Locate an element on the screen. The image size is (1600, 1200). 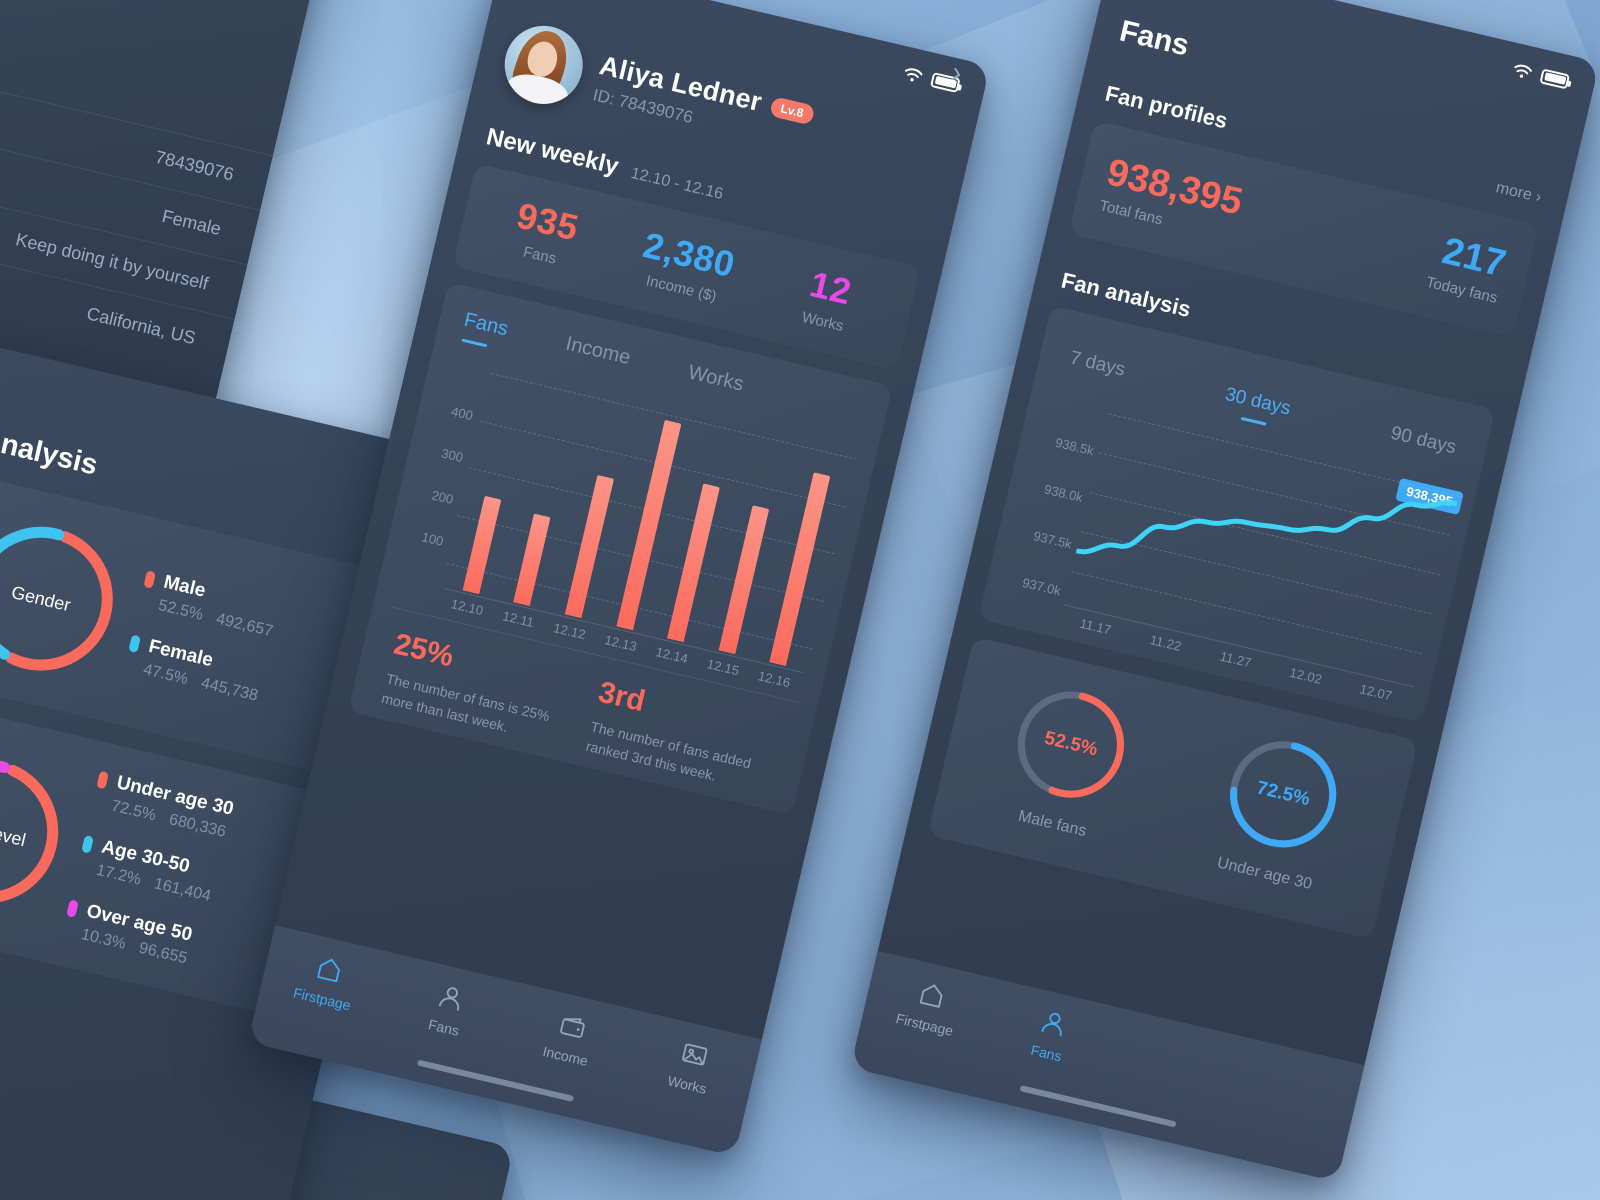
fan-donuts-card: 52.5% Male fans 72.5% Under age 30 is located at coordinates (1172, 788).